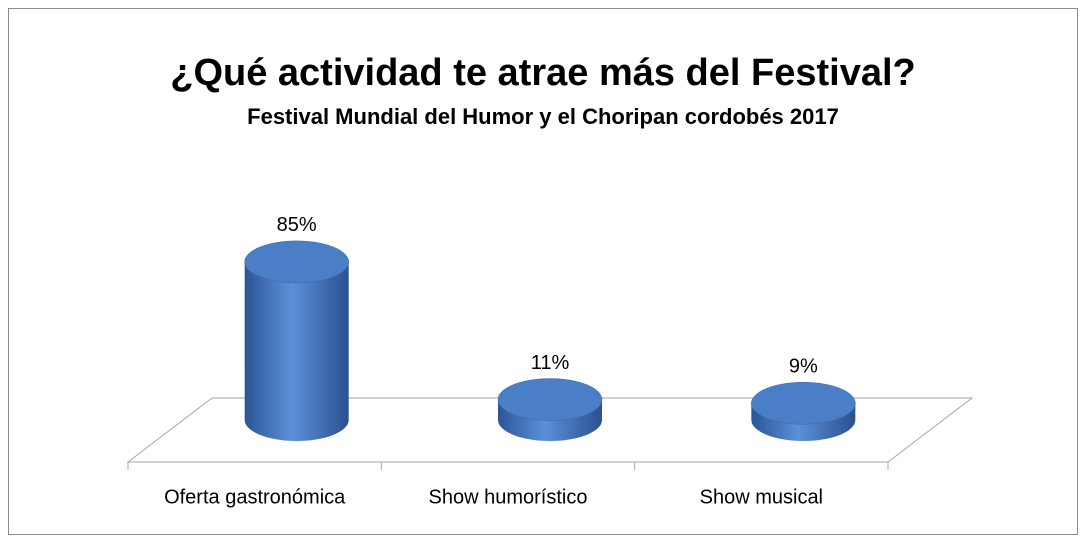 The image size is (1086, 541). Describe the element at coordinates (296, 351) in the screenshot. I see `cylinder-body` at that location.